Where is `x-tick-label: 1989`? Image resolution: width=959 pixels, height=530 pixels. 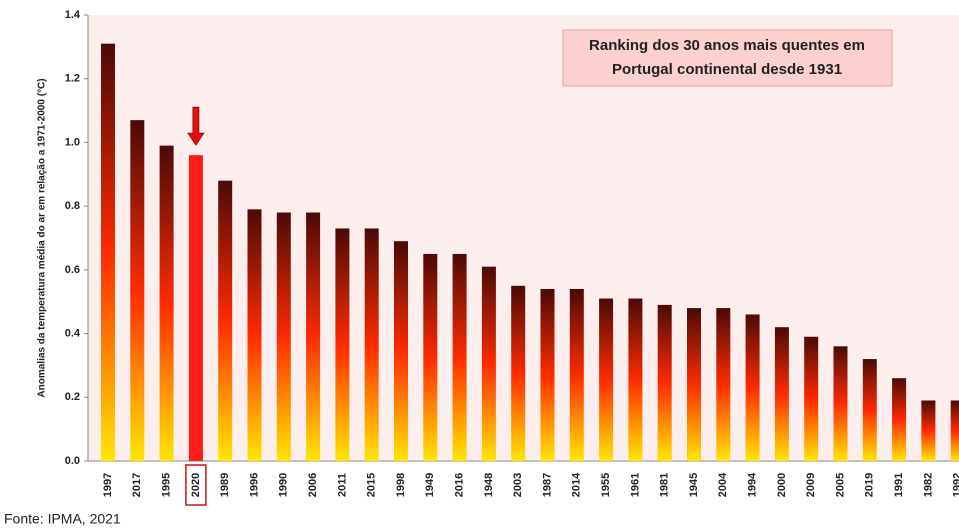 x-tick-label: 1989 is located at coordinates (225, 485).